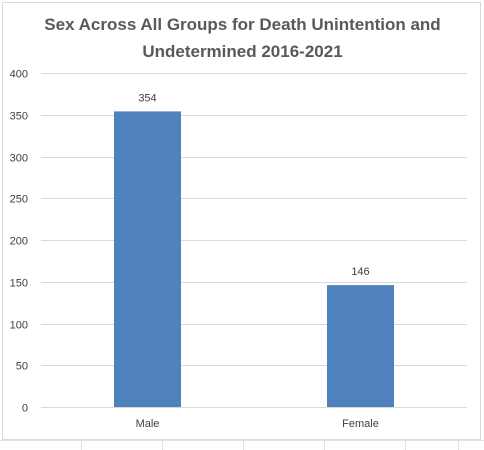 Image resolution: width=484 pixels, height=450 pixels. Describe the element at coordinates (19, 284) in the screenshot. I see `y-tick-label: 150` at that location.